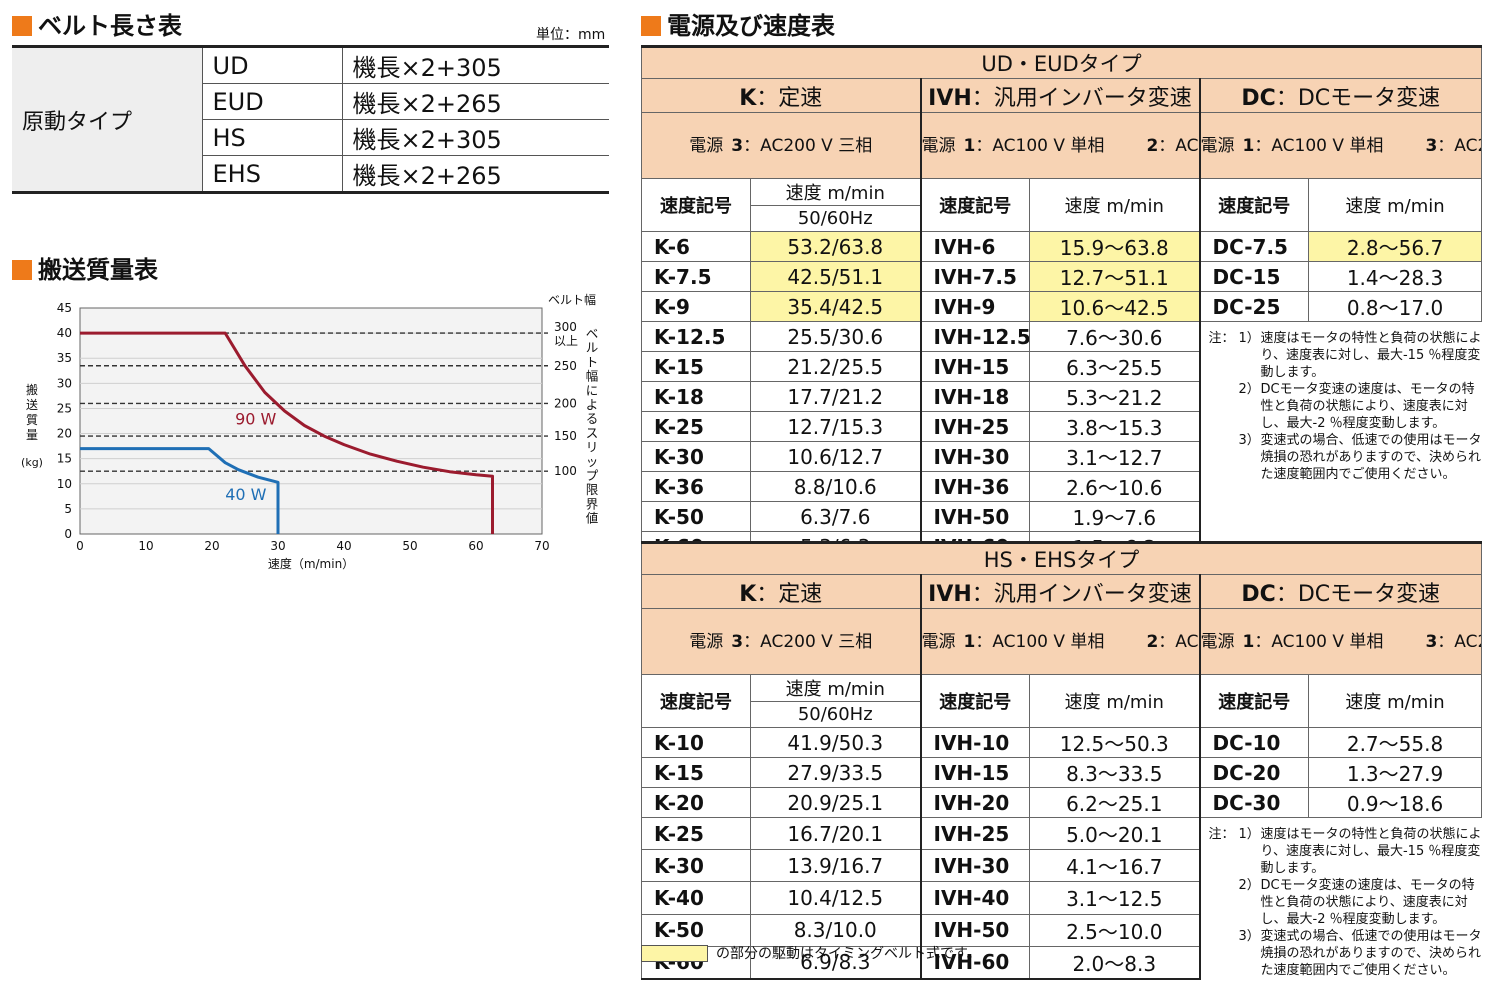 The image size is (1500, 983). I want to click on side-label-char: ッ, so click(592, 461).